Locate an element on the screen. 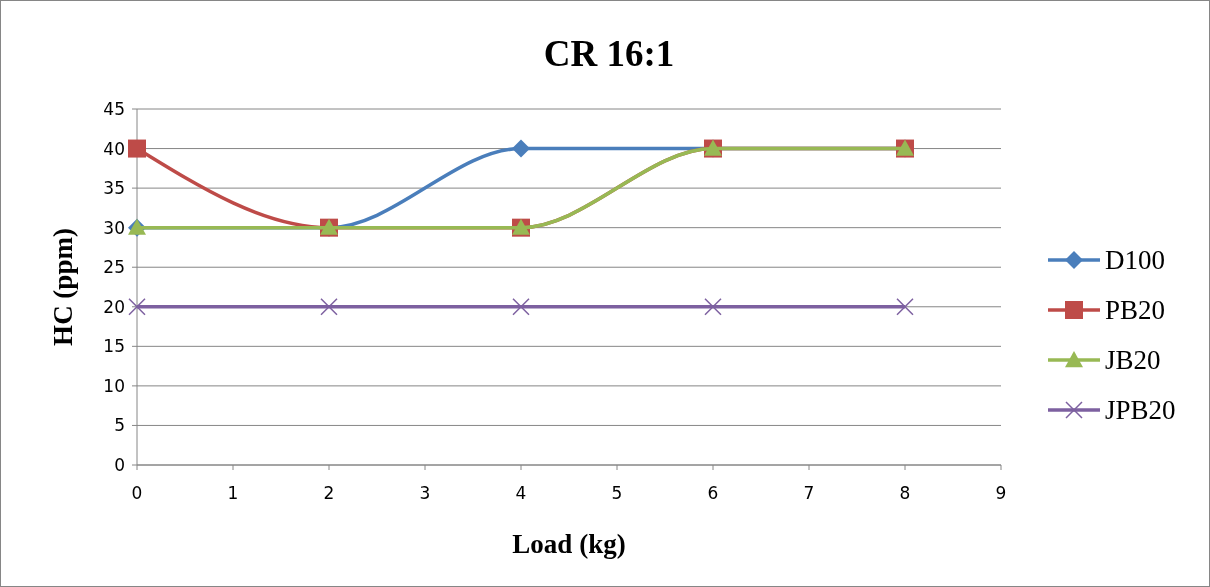 The height and width of the screenshot is (587, 1210). y-axis-title: HC (ppm) is located at coordinates (63, 287).